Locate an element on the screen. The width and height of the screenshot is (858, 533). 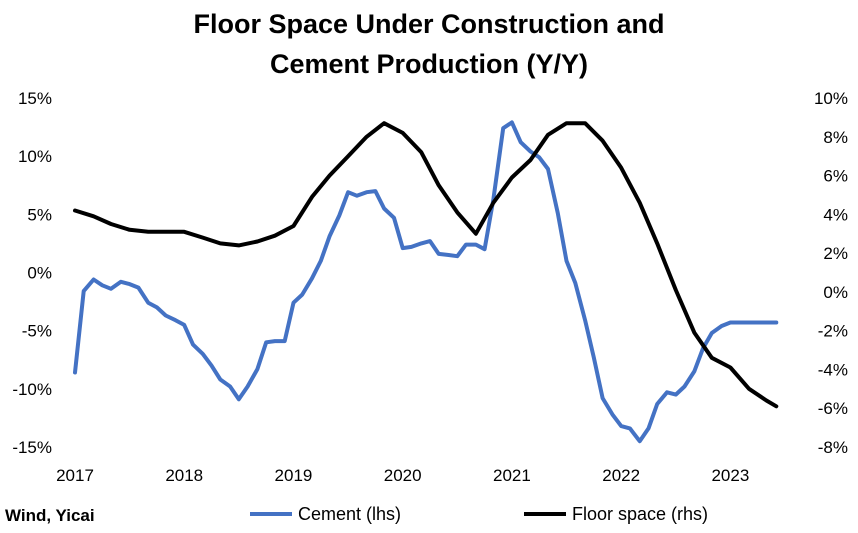
chart-title-line-1: Floor Space Under Construction and is located at coordinates (428, 24).